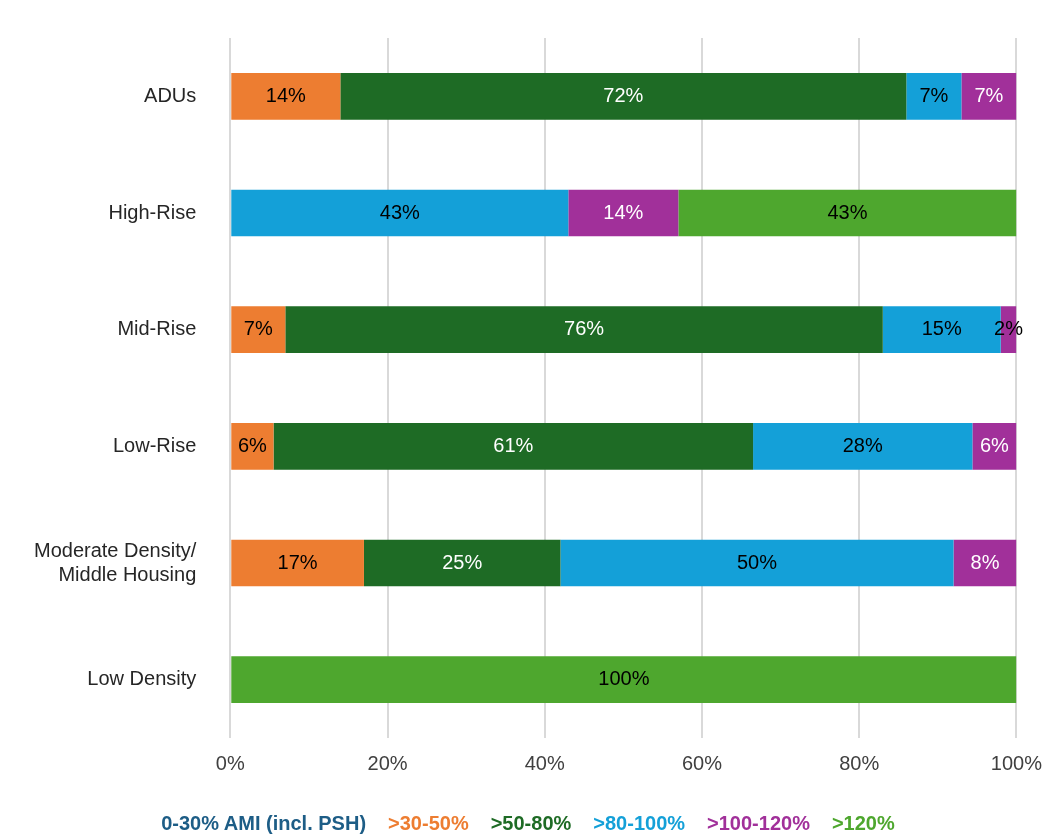  I want to click on legend-label: 0-30% AMI (incl. PSH), so click(264, 823).